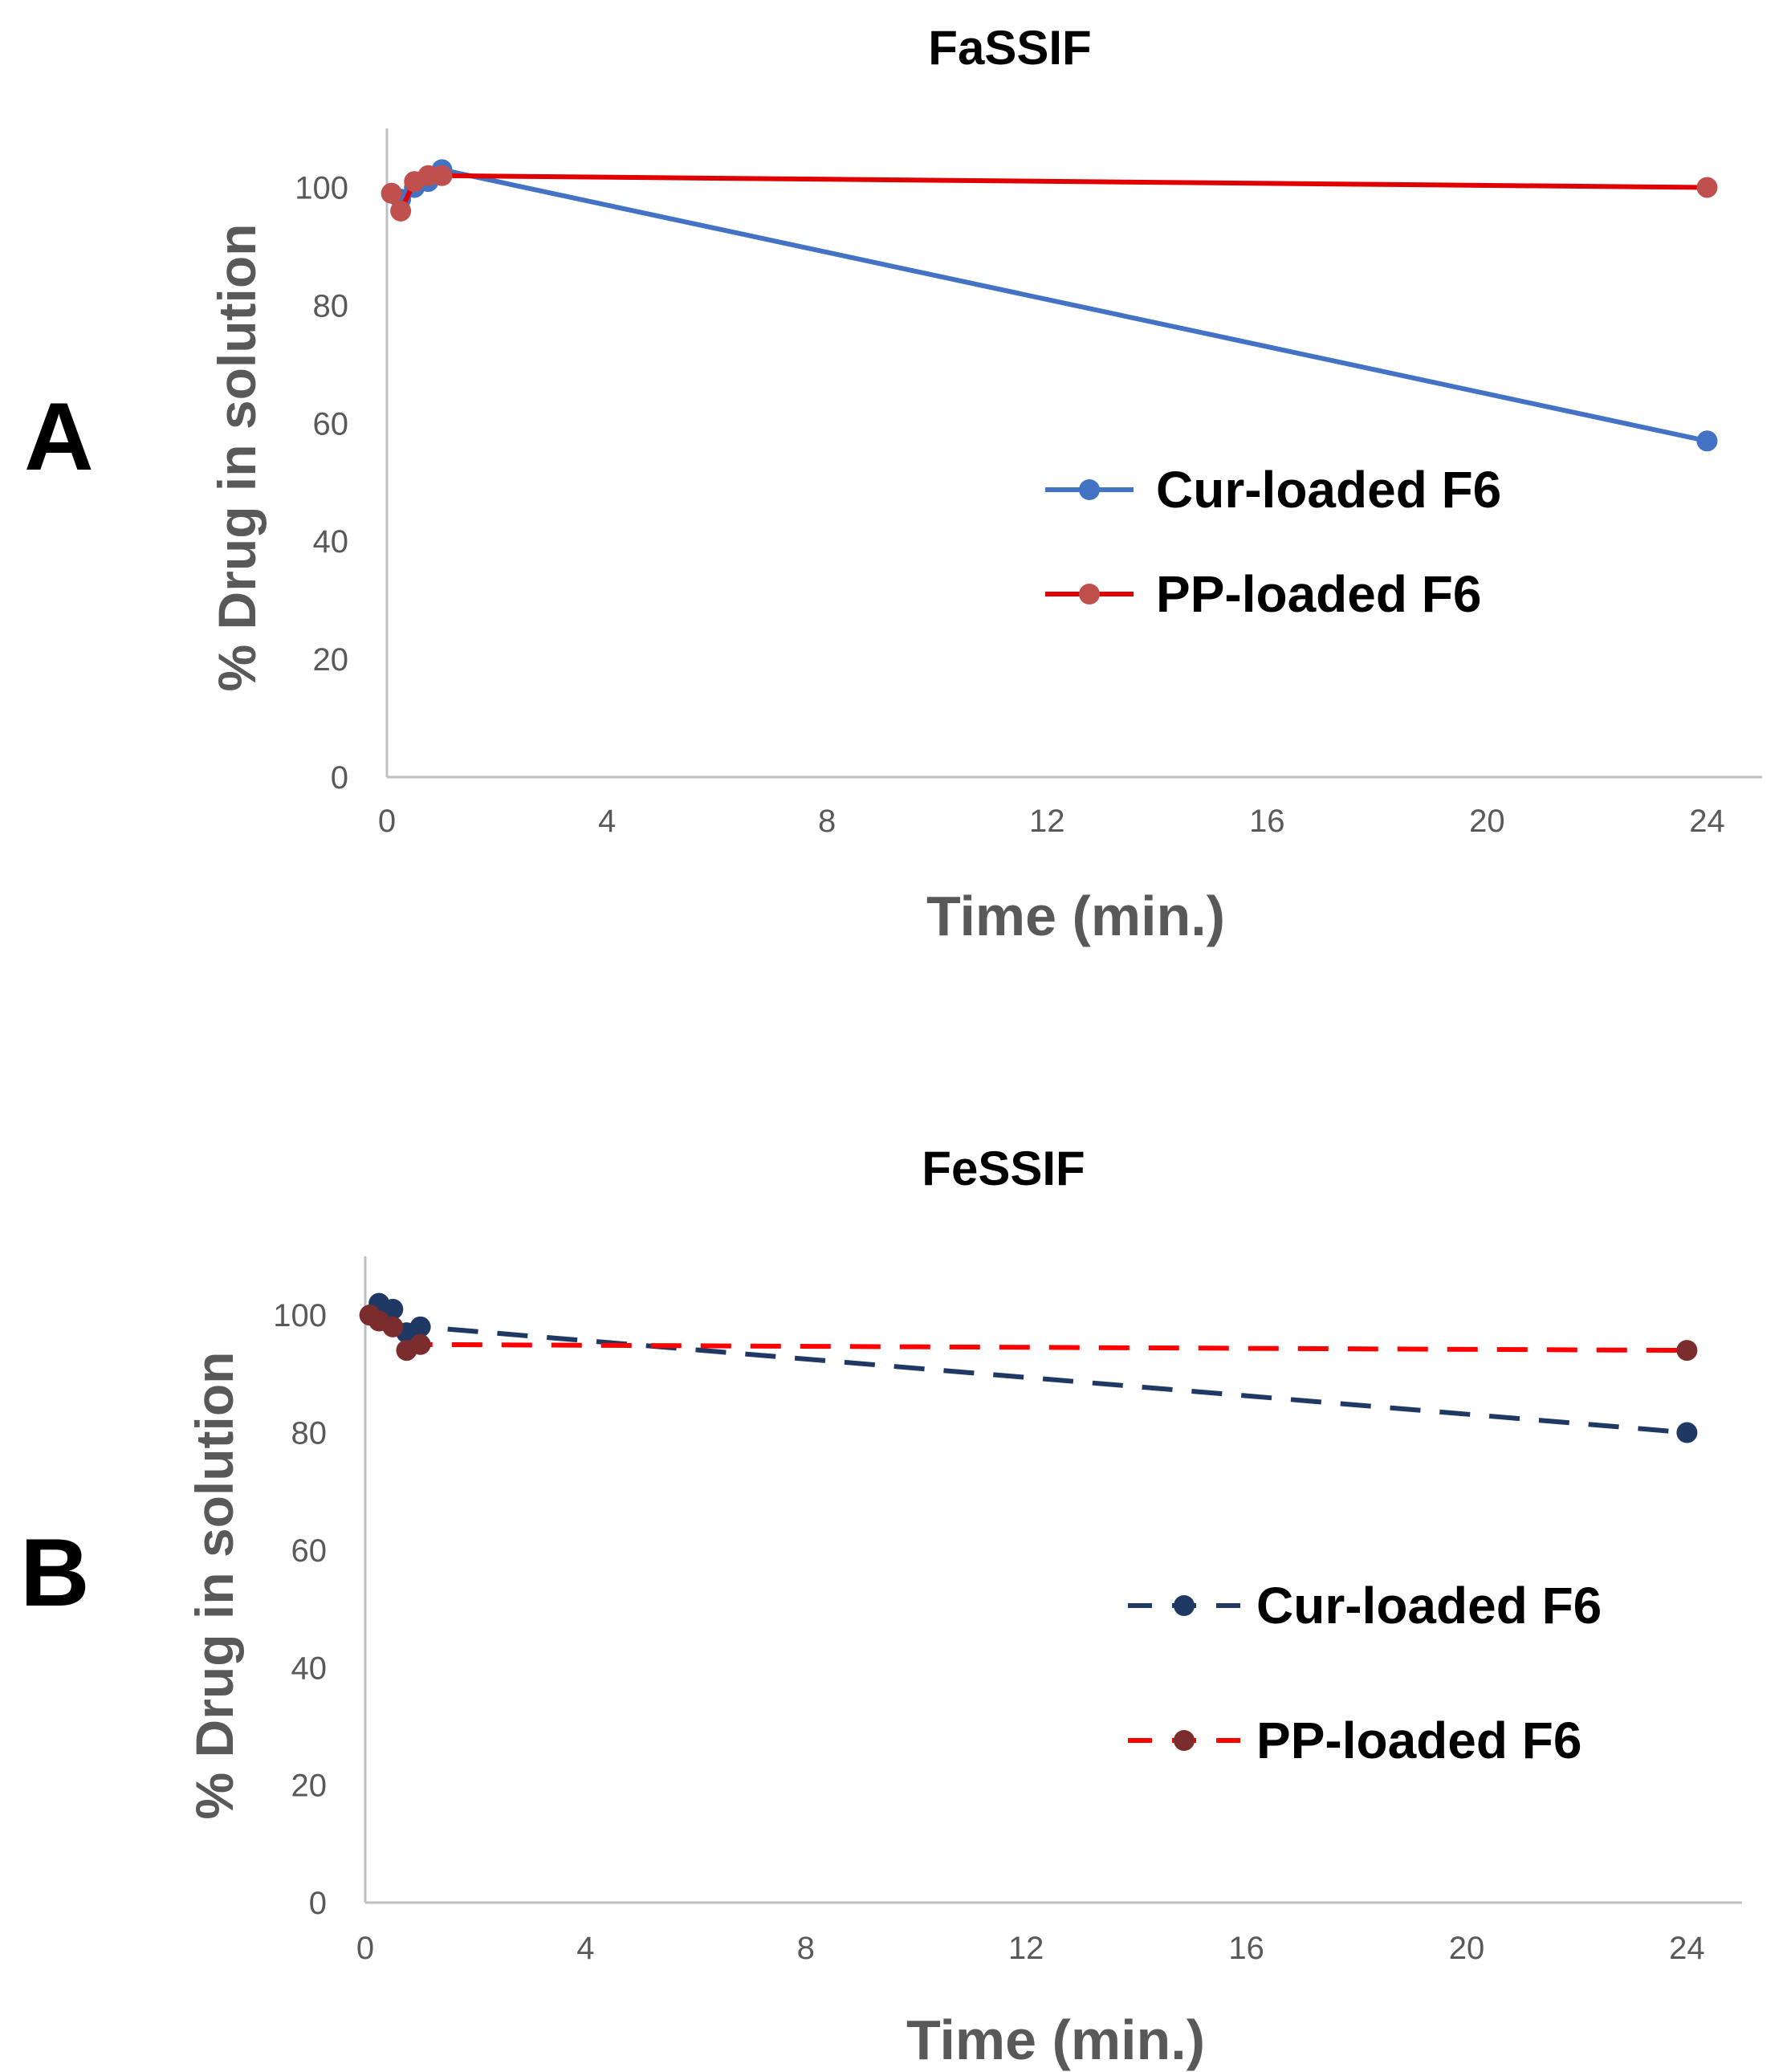 The width and height of the screenshot is (1791, 2072). What do you see at coordinates (1365, 1673) in the screenshot?
I see `legend-b: Cur-loaded F6 PP-loaded F6` at bounding box center [1365, 1673].